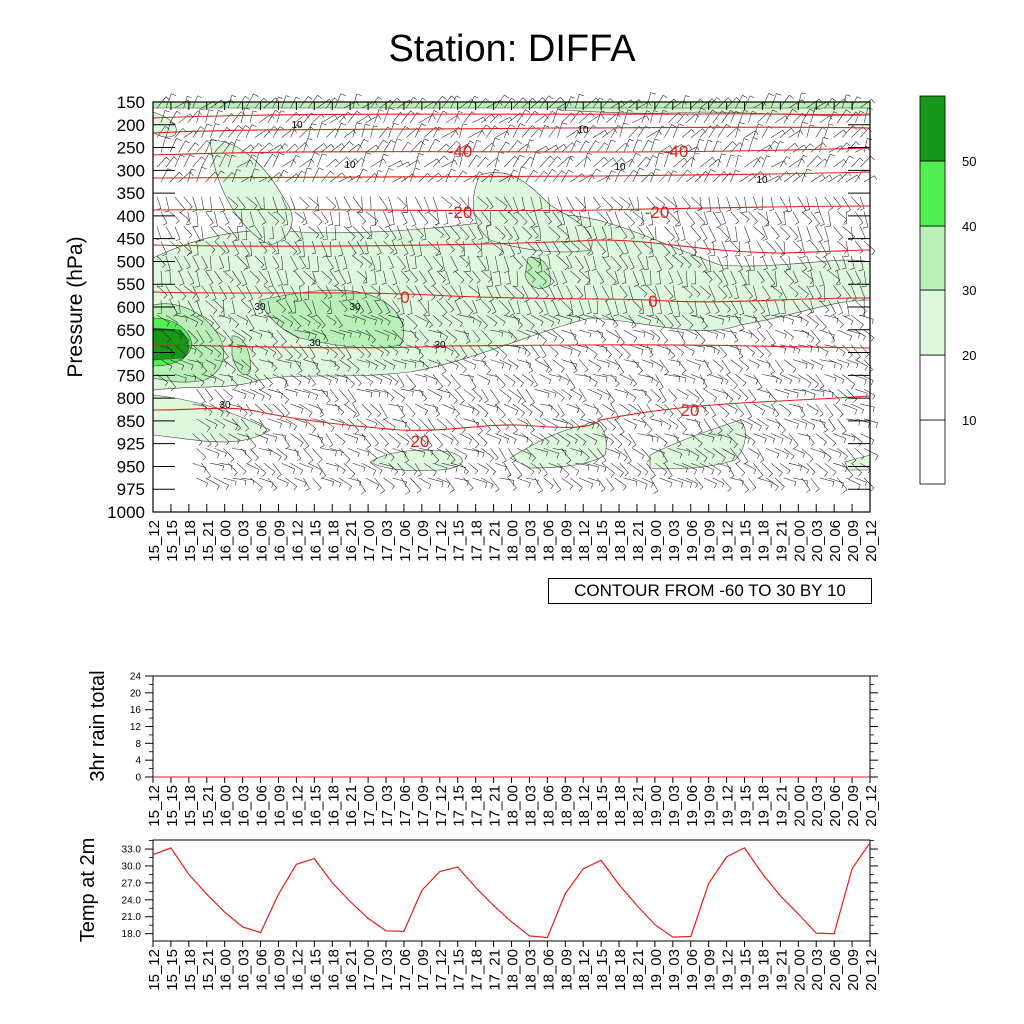 This screenshot has height=1024, width=1024. Describe the element at coordinates (333, 541) in the screenshot. I see `time-tick-label: 16_18` at that location.